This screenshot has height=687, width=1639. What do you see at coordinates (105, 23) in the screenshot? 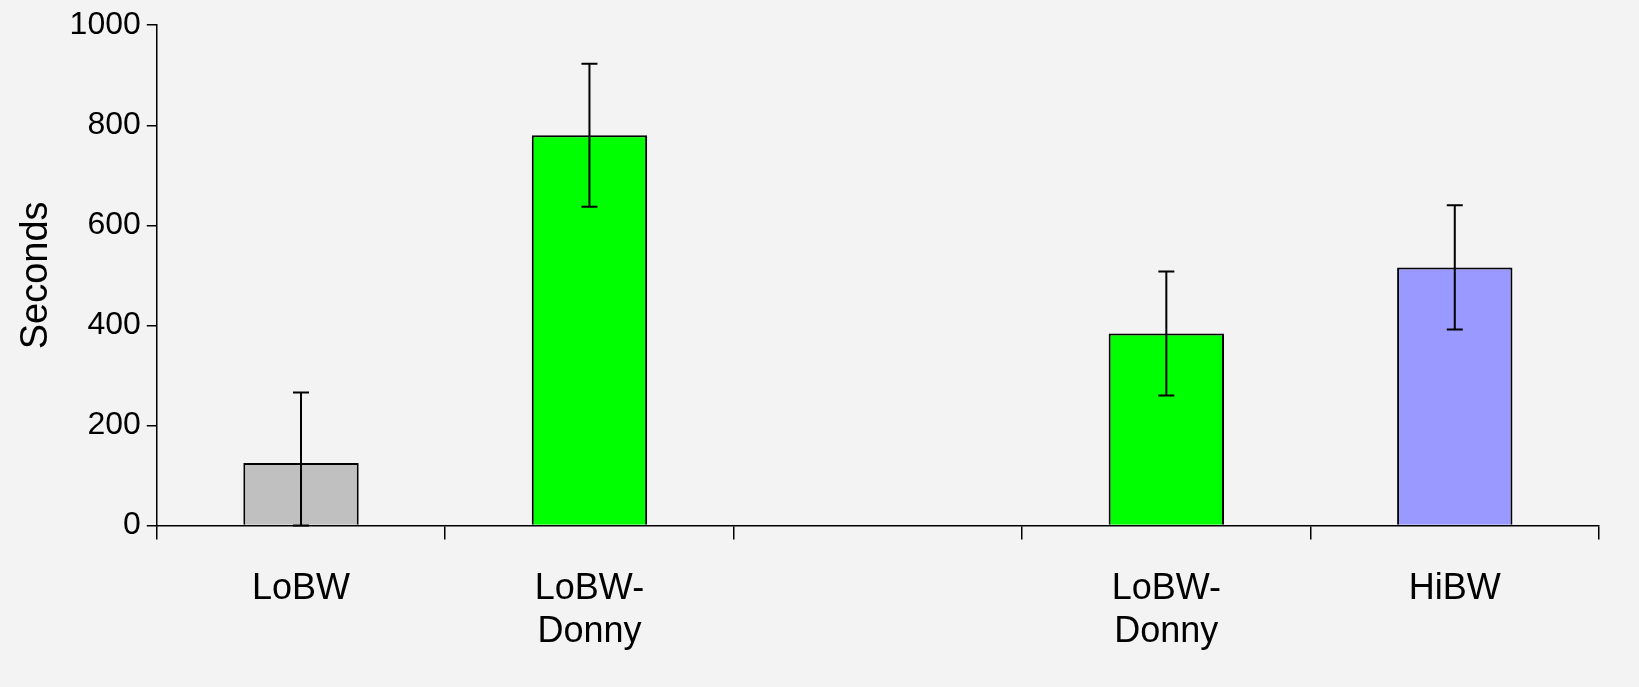
I see `y-tick-label: 1000` at bounding box center [105, 23].